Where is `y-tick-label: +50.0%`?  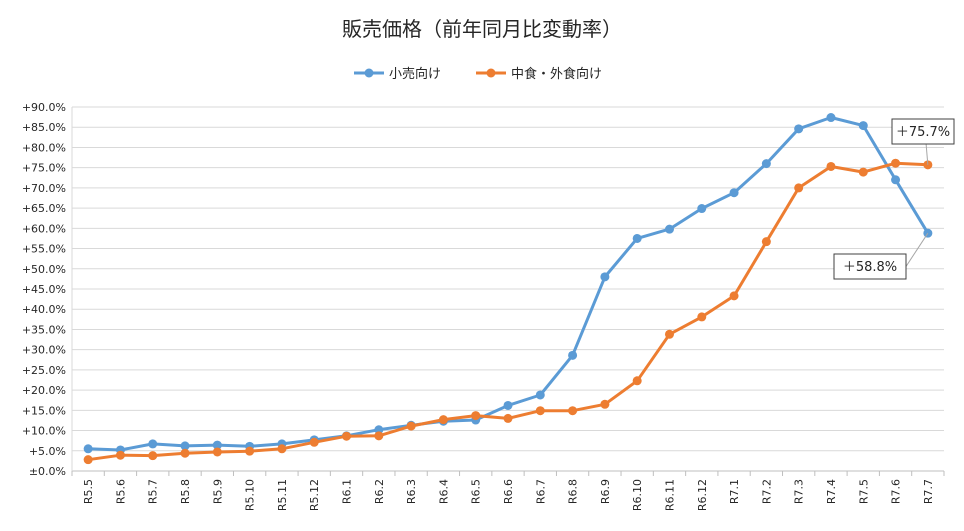 y-tick-label: +50.0% is located at coordinates (44, 269).